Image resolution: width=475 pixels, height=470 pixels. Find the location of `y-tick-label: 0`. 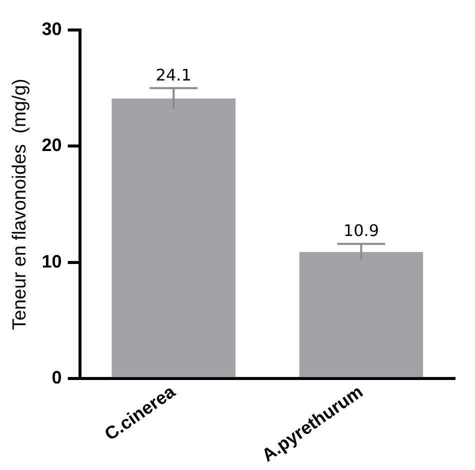

y-tick-label: 0 is located at coordinates (57, 378).